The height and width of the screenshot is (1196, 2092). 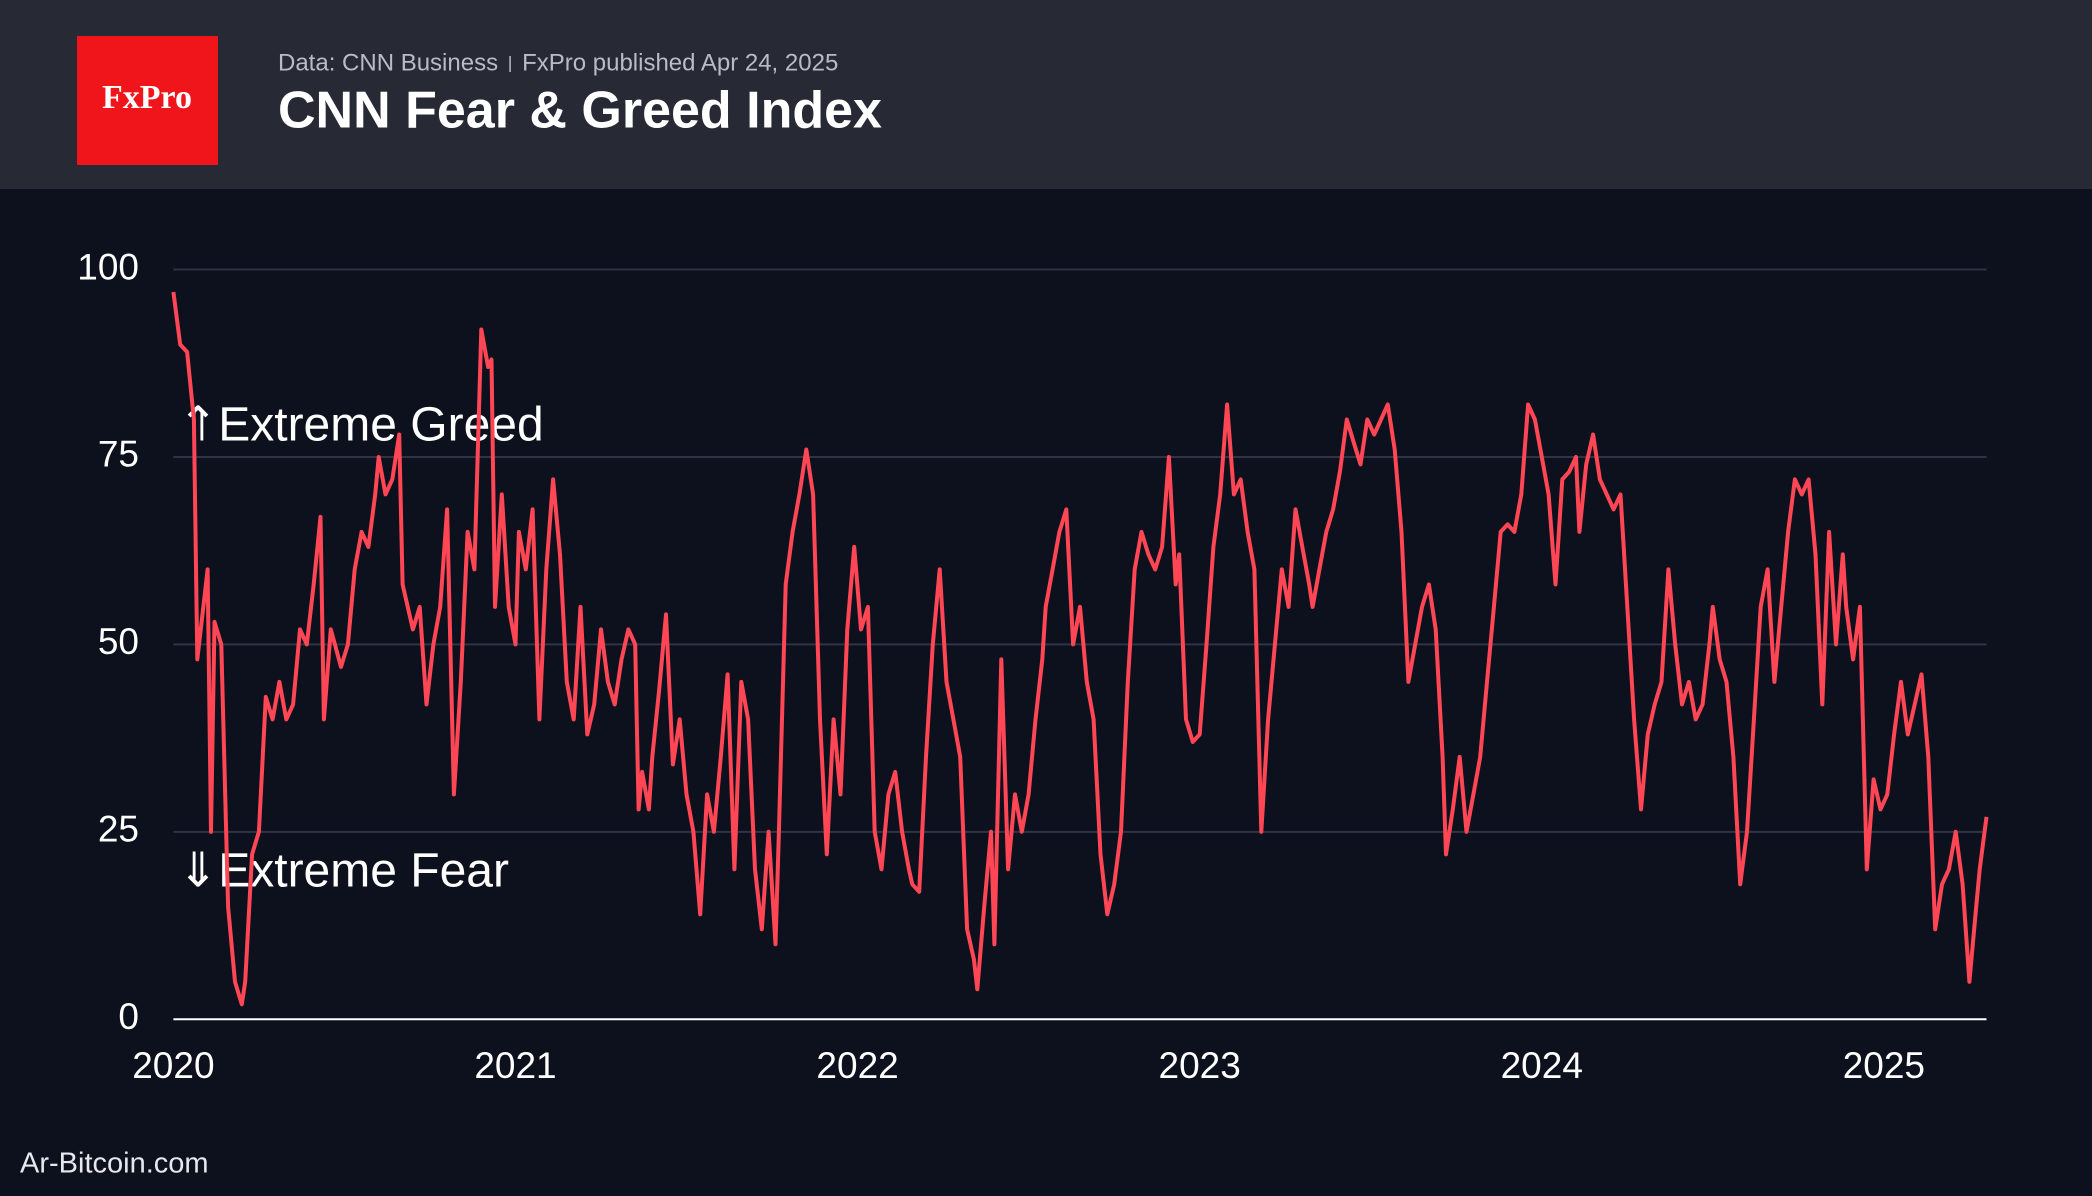 What do you see at coordinates (857, 1065) in the screenshot?
I see `x-tick-label: 2022` at bounding box center [857, 1065].